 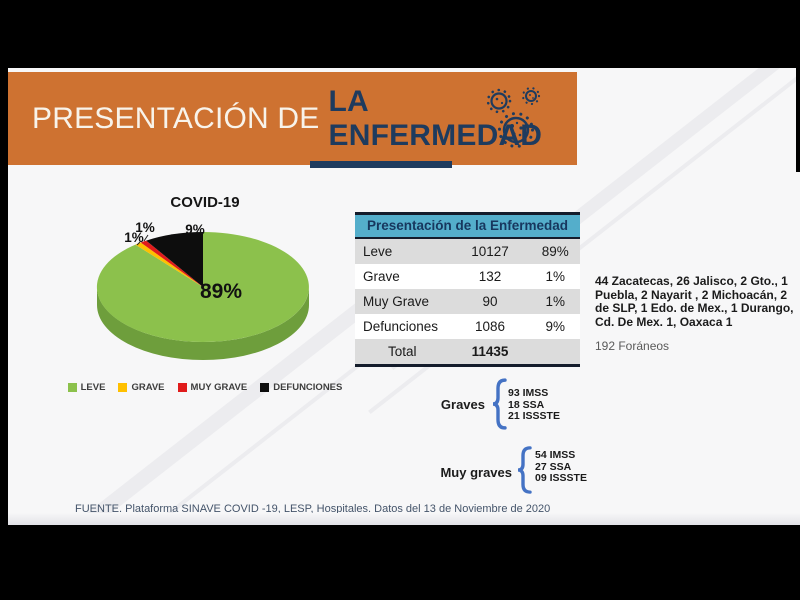 What do you see at coordinates (381, 276) in the screenshot?
I see `row-label: Grave` at bounding box center [381, 276].